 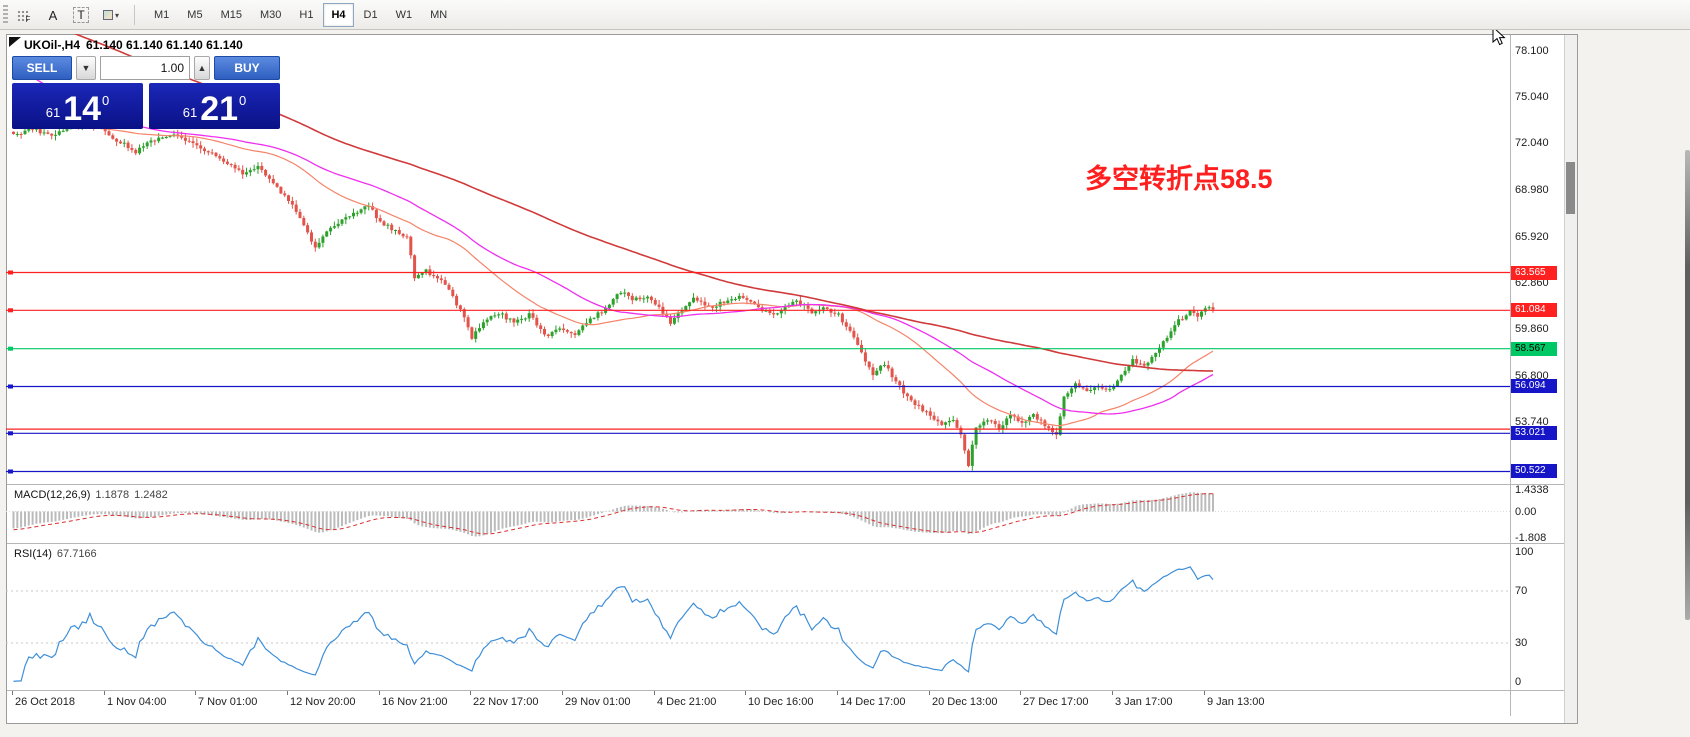 I want to click on time-axis-label: 29 Nov 01:00, so click(x=598, y=702).